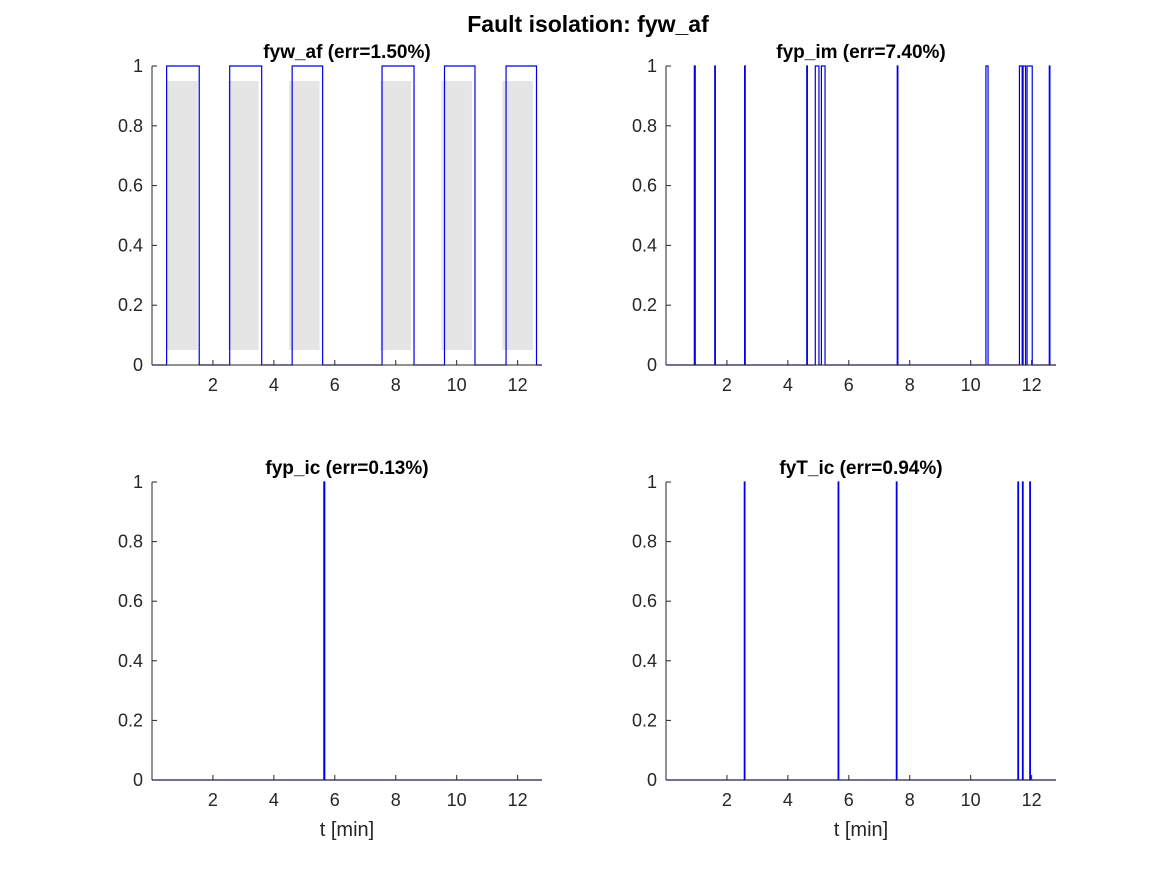 This screenshot has width=1167, height=875. Describe the element at coordinates (860, 468) in the screenshot. I see `subplot-title: fyT_ic (err=0.94%)` at that location.